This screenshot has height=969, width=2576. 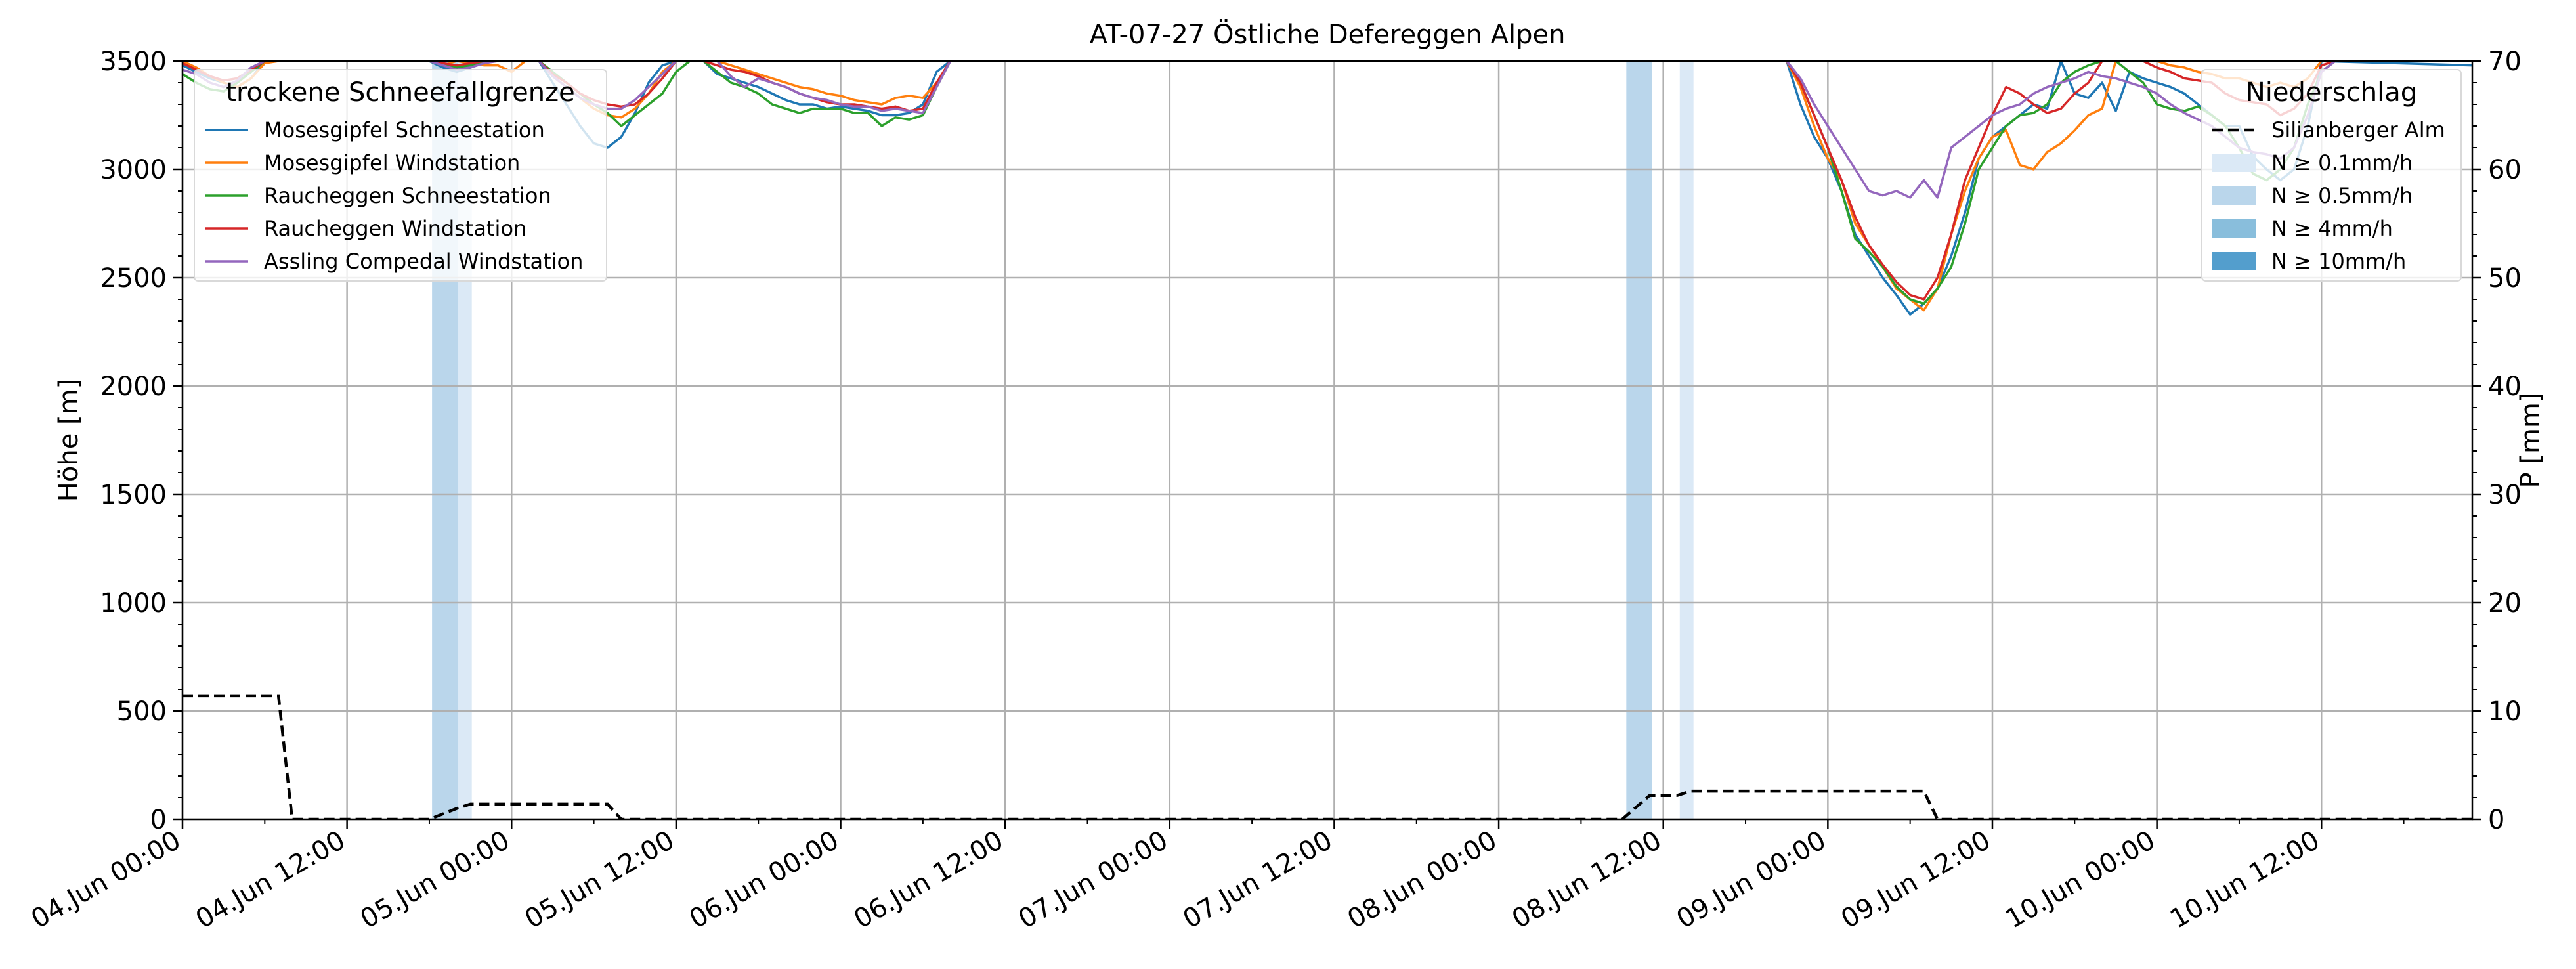 What do you see at coordinates (2496, 820) in the screenshot?
I see `y2-tick-label: 0` at bounding box center [2496, 820].